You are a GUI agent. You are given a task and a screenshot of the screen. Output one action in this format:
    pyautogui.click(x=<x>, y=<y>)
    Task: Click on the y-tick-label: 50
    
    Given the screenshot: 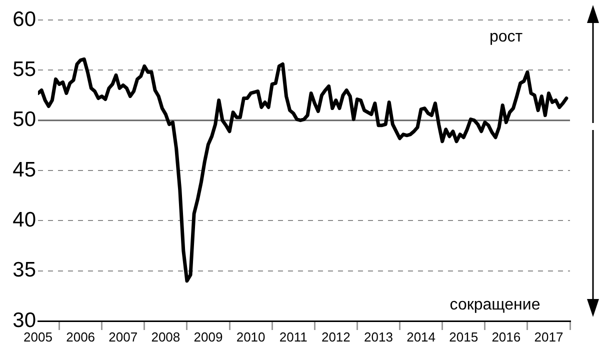 What is the action you would take?
    pyautogui.click(x=24, y=120)
    